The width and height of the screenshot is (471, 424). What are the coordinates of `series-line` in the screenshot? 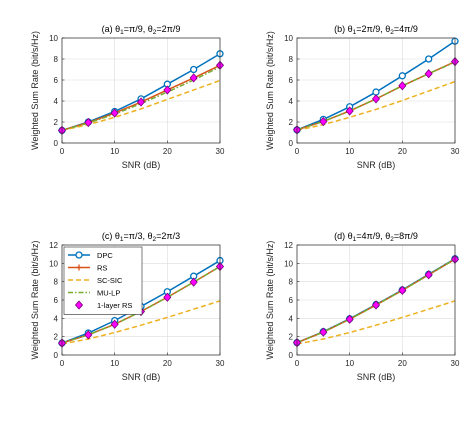 It's located at (376, 322).